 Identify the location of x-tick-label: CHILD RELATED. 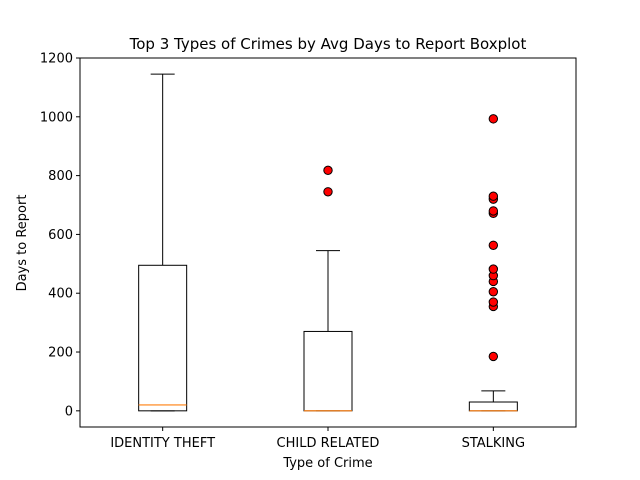
(328, 443).